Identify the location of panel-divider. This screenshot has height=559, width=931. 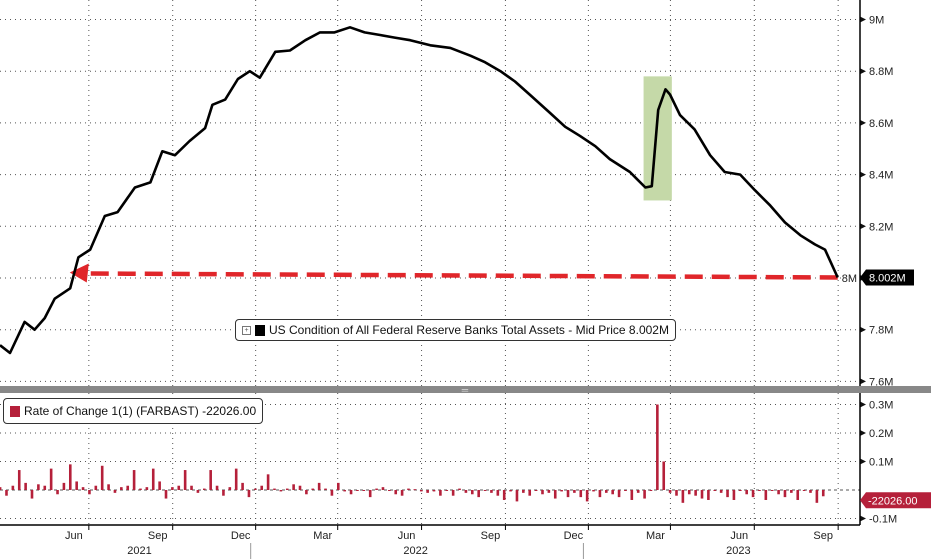
(465, 389).